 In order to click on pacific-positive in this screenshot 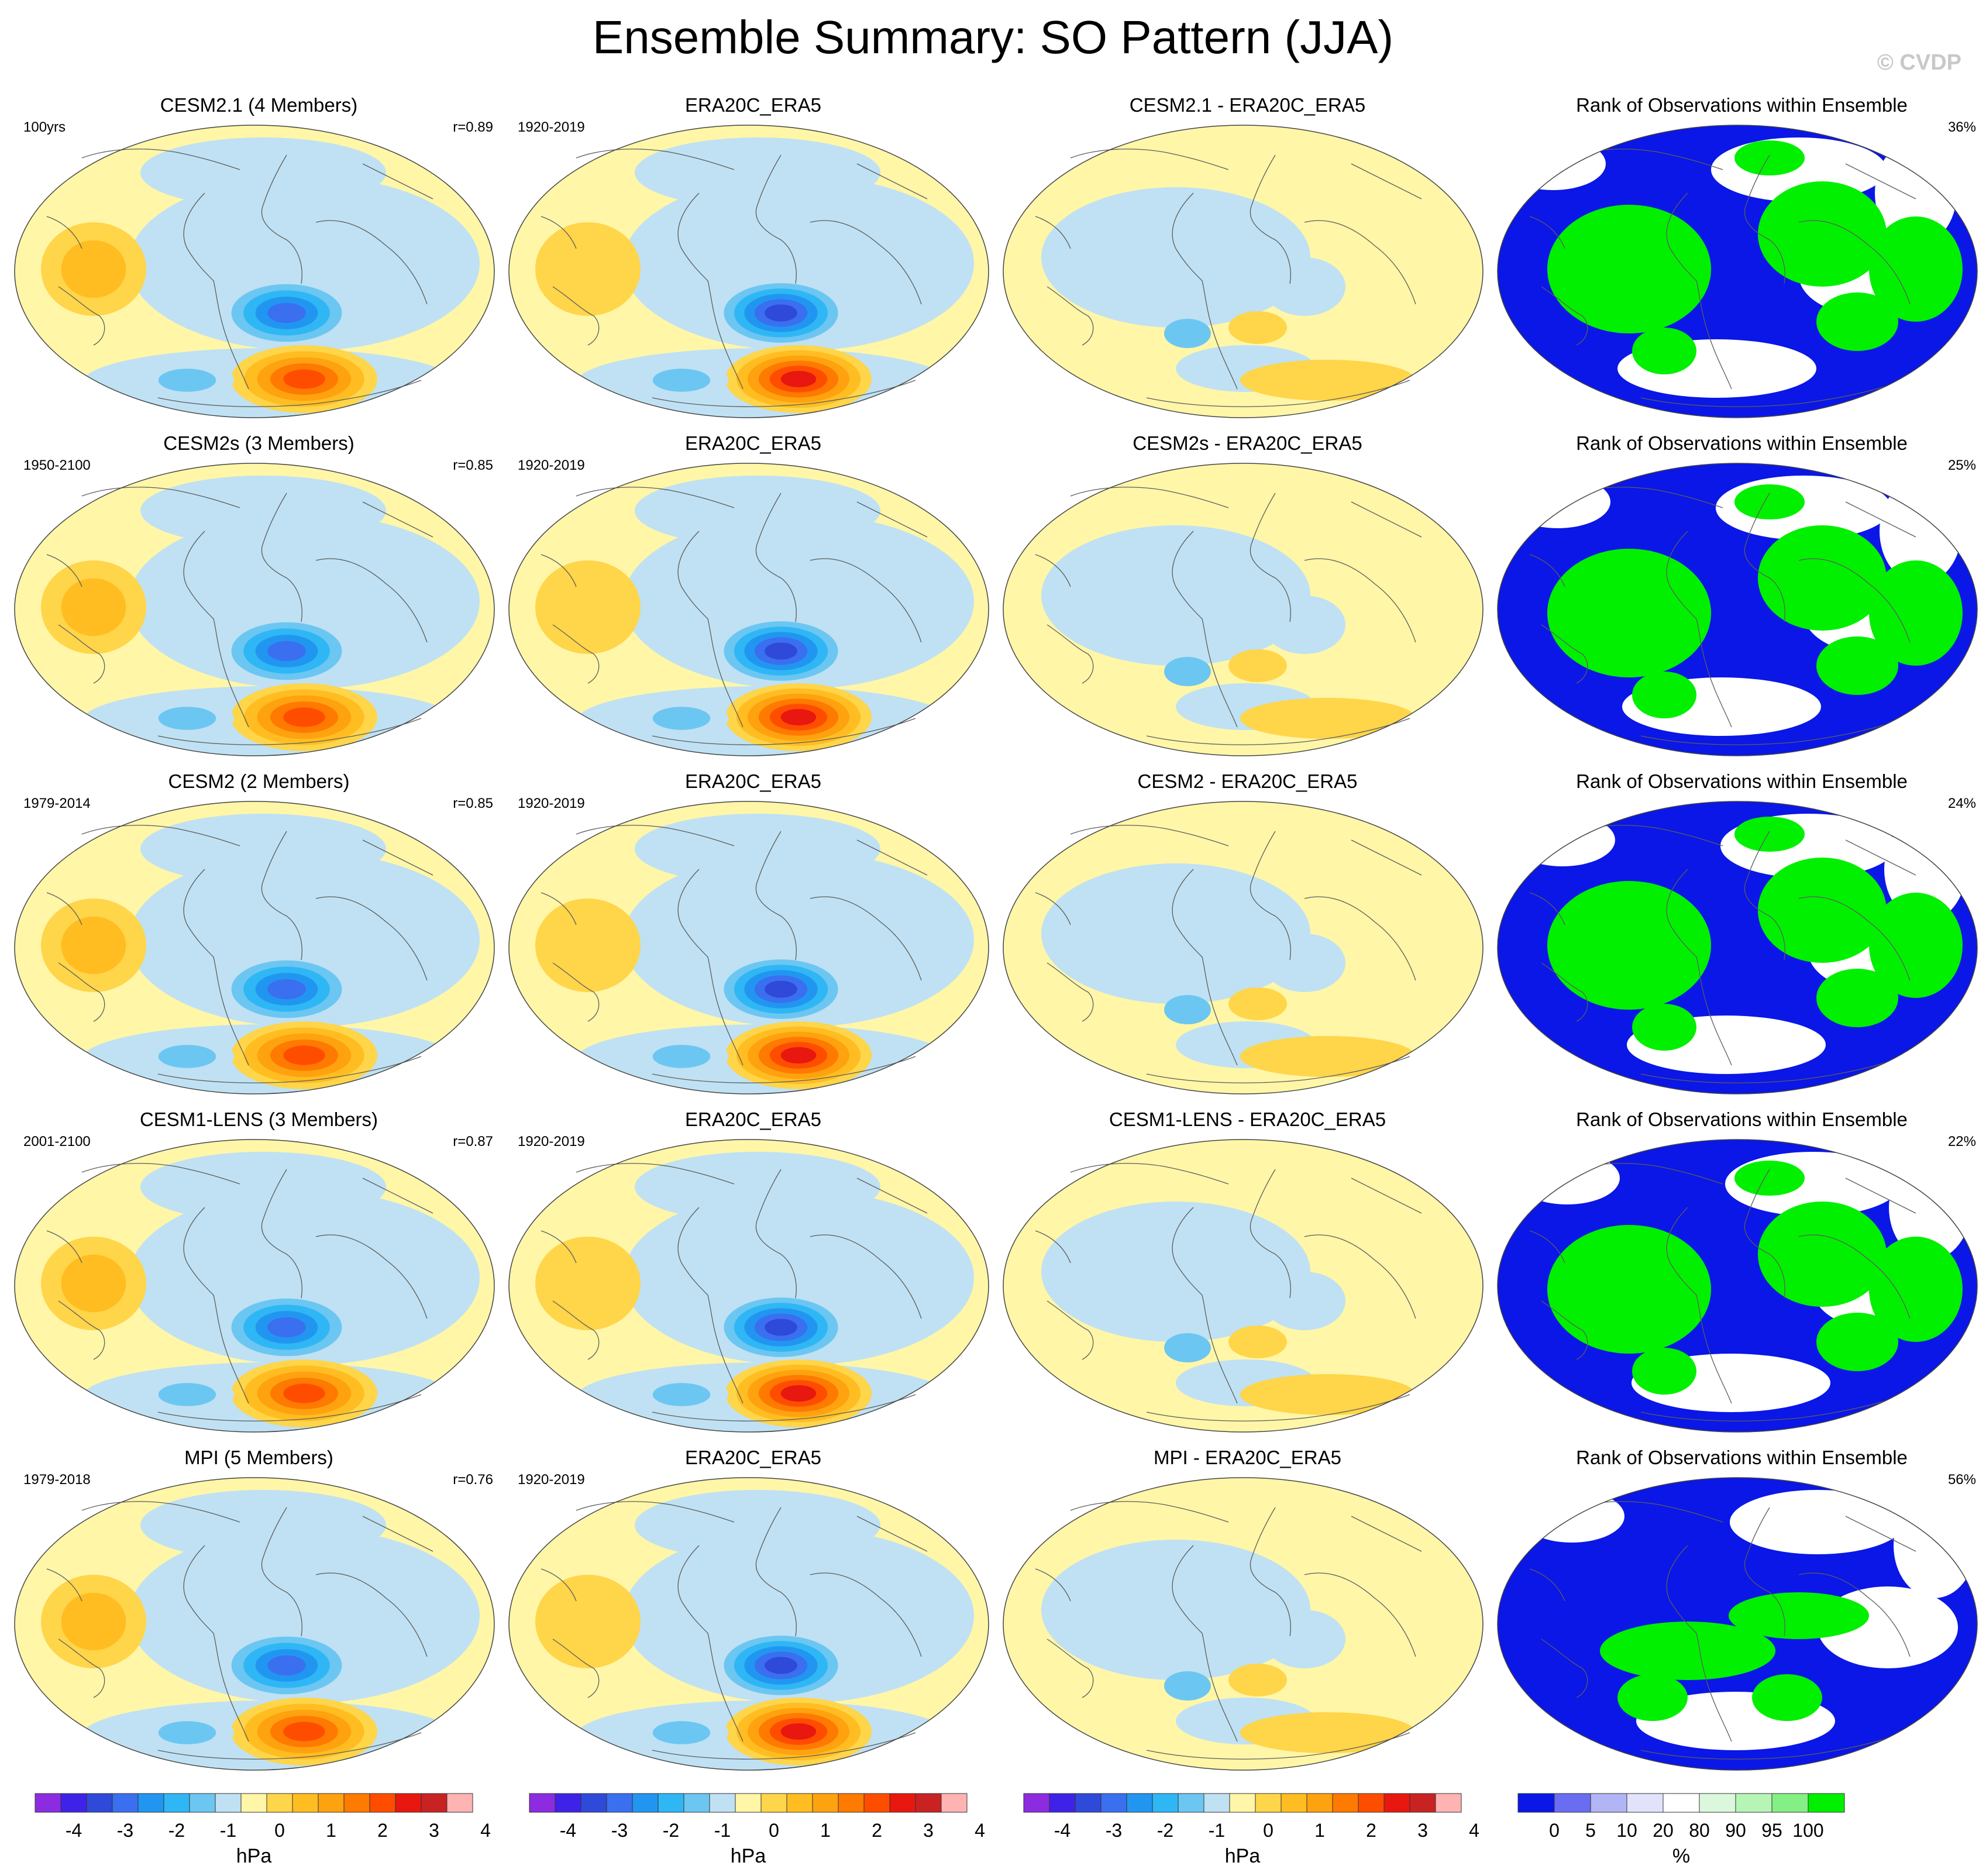, I will do `click(1257, 1003)`.